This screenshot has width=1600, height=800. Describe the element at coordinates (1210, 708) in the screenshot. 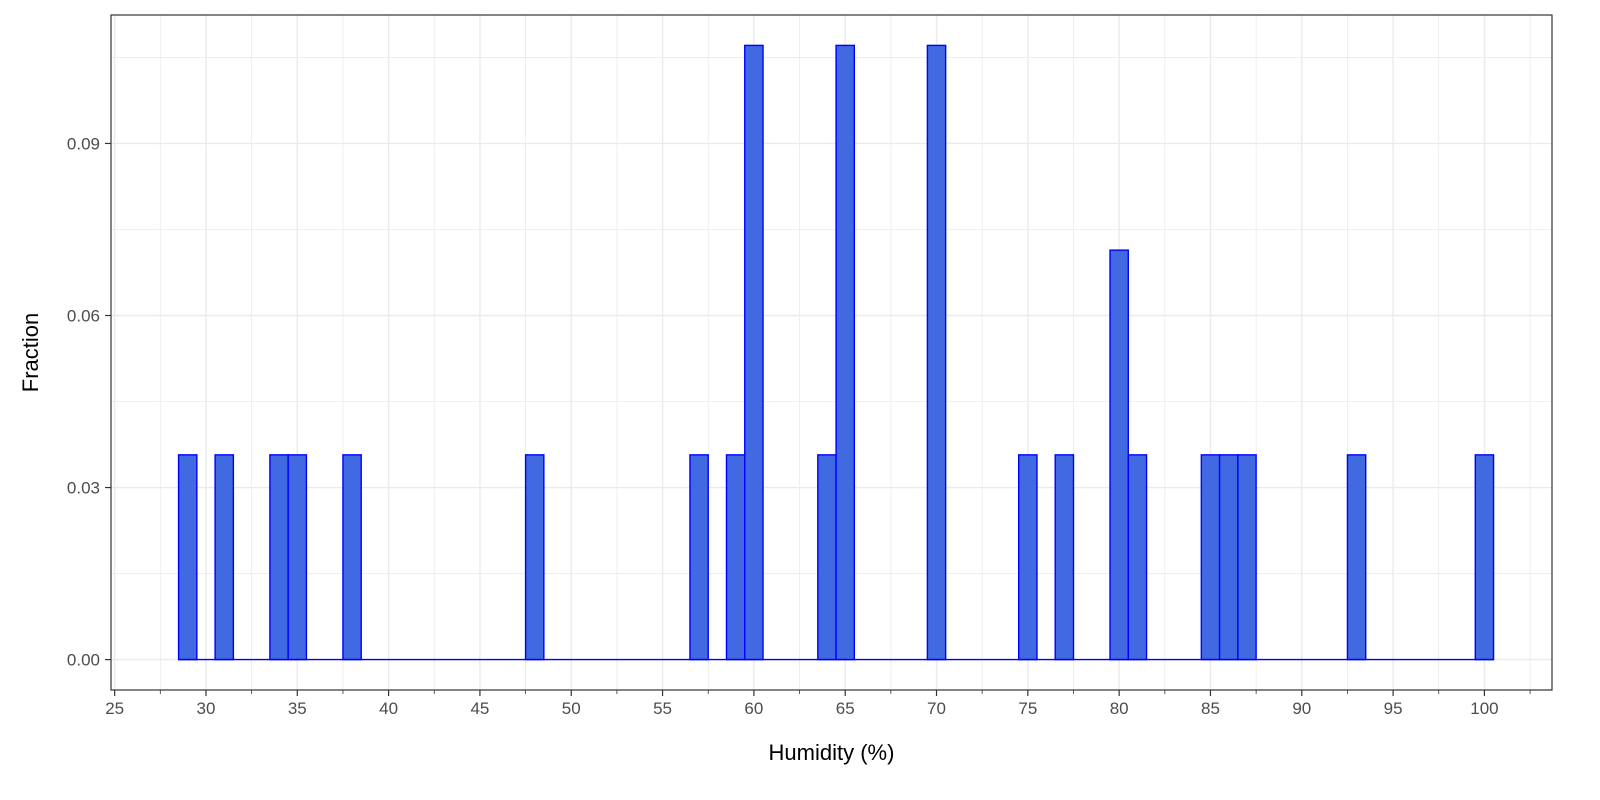

I see `x-tick-label: 85` at that location.